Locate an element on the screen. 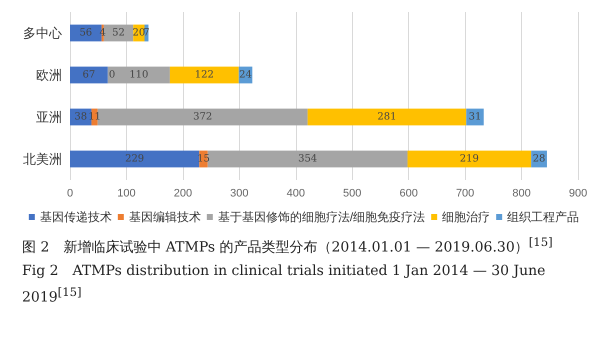 The image size is (608, 350). legend-label: 基于基因修饰的细胞疗法/细胞免疫疗法 is located at coordinates (322, 217).